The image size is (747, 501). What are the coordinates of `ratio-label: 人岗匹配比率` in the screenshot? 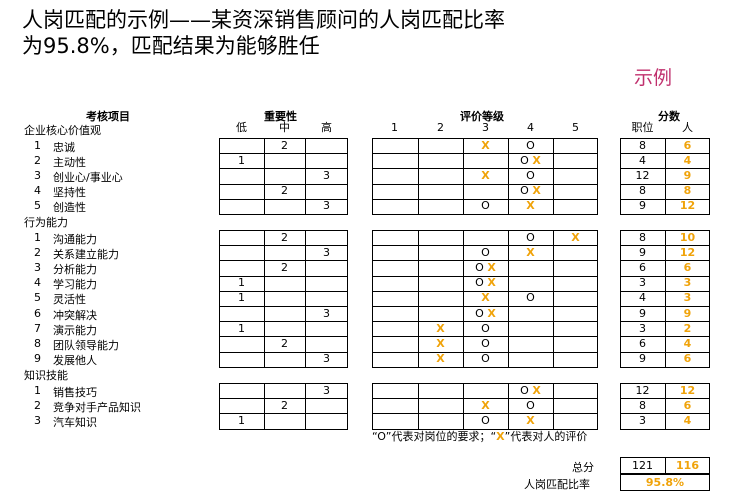 It's located at (557, 484).